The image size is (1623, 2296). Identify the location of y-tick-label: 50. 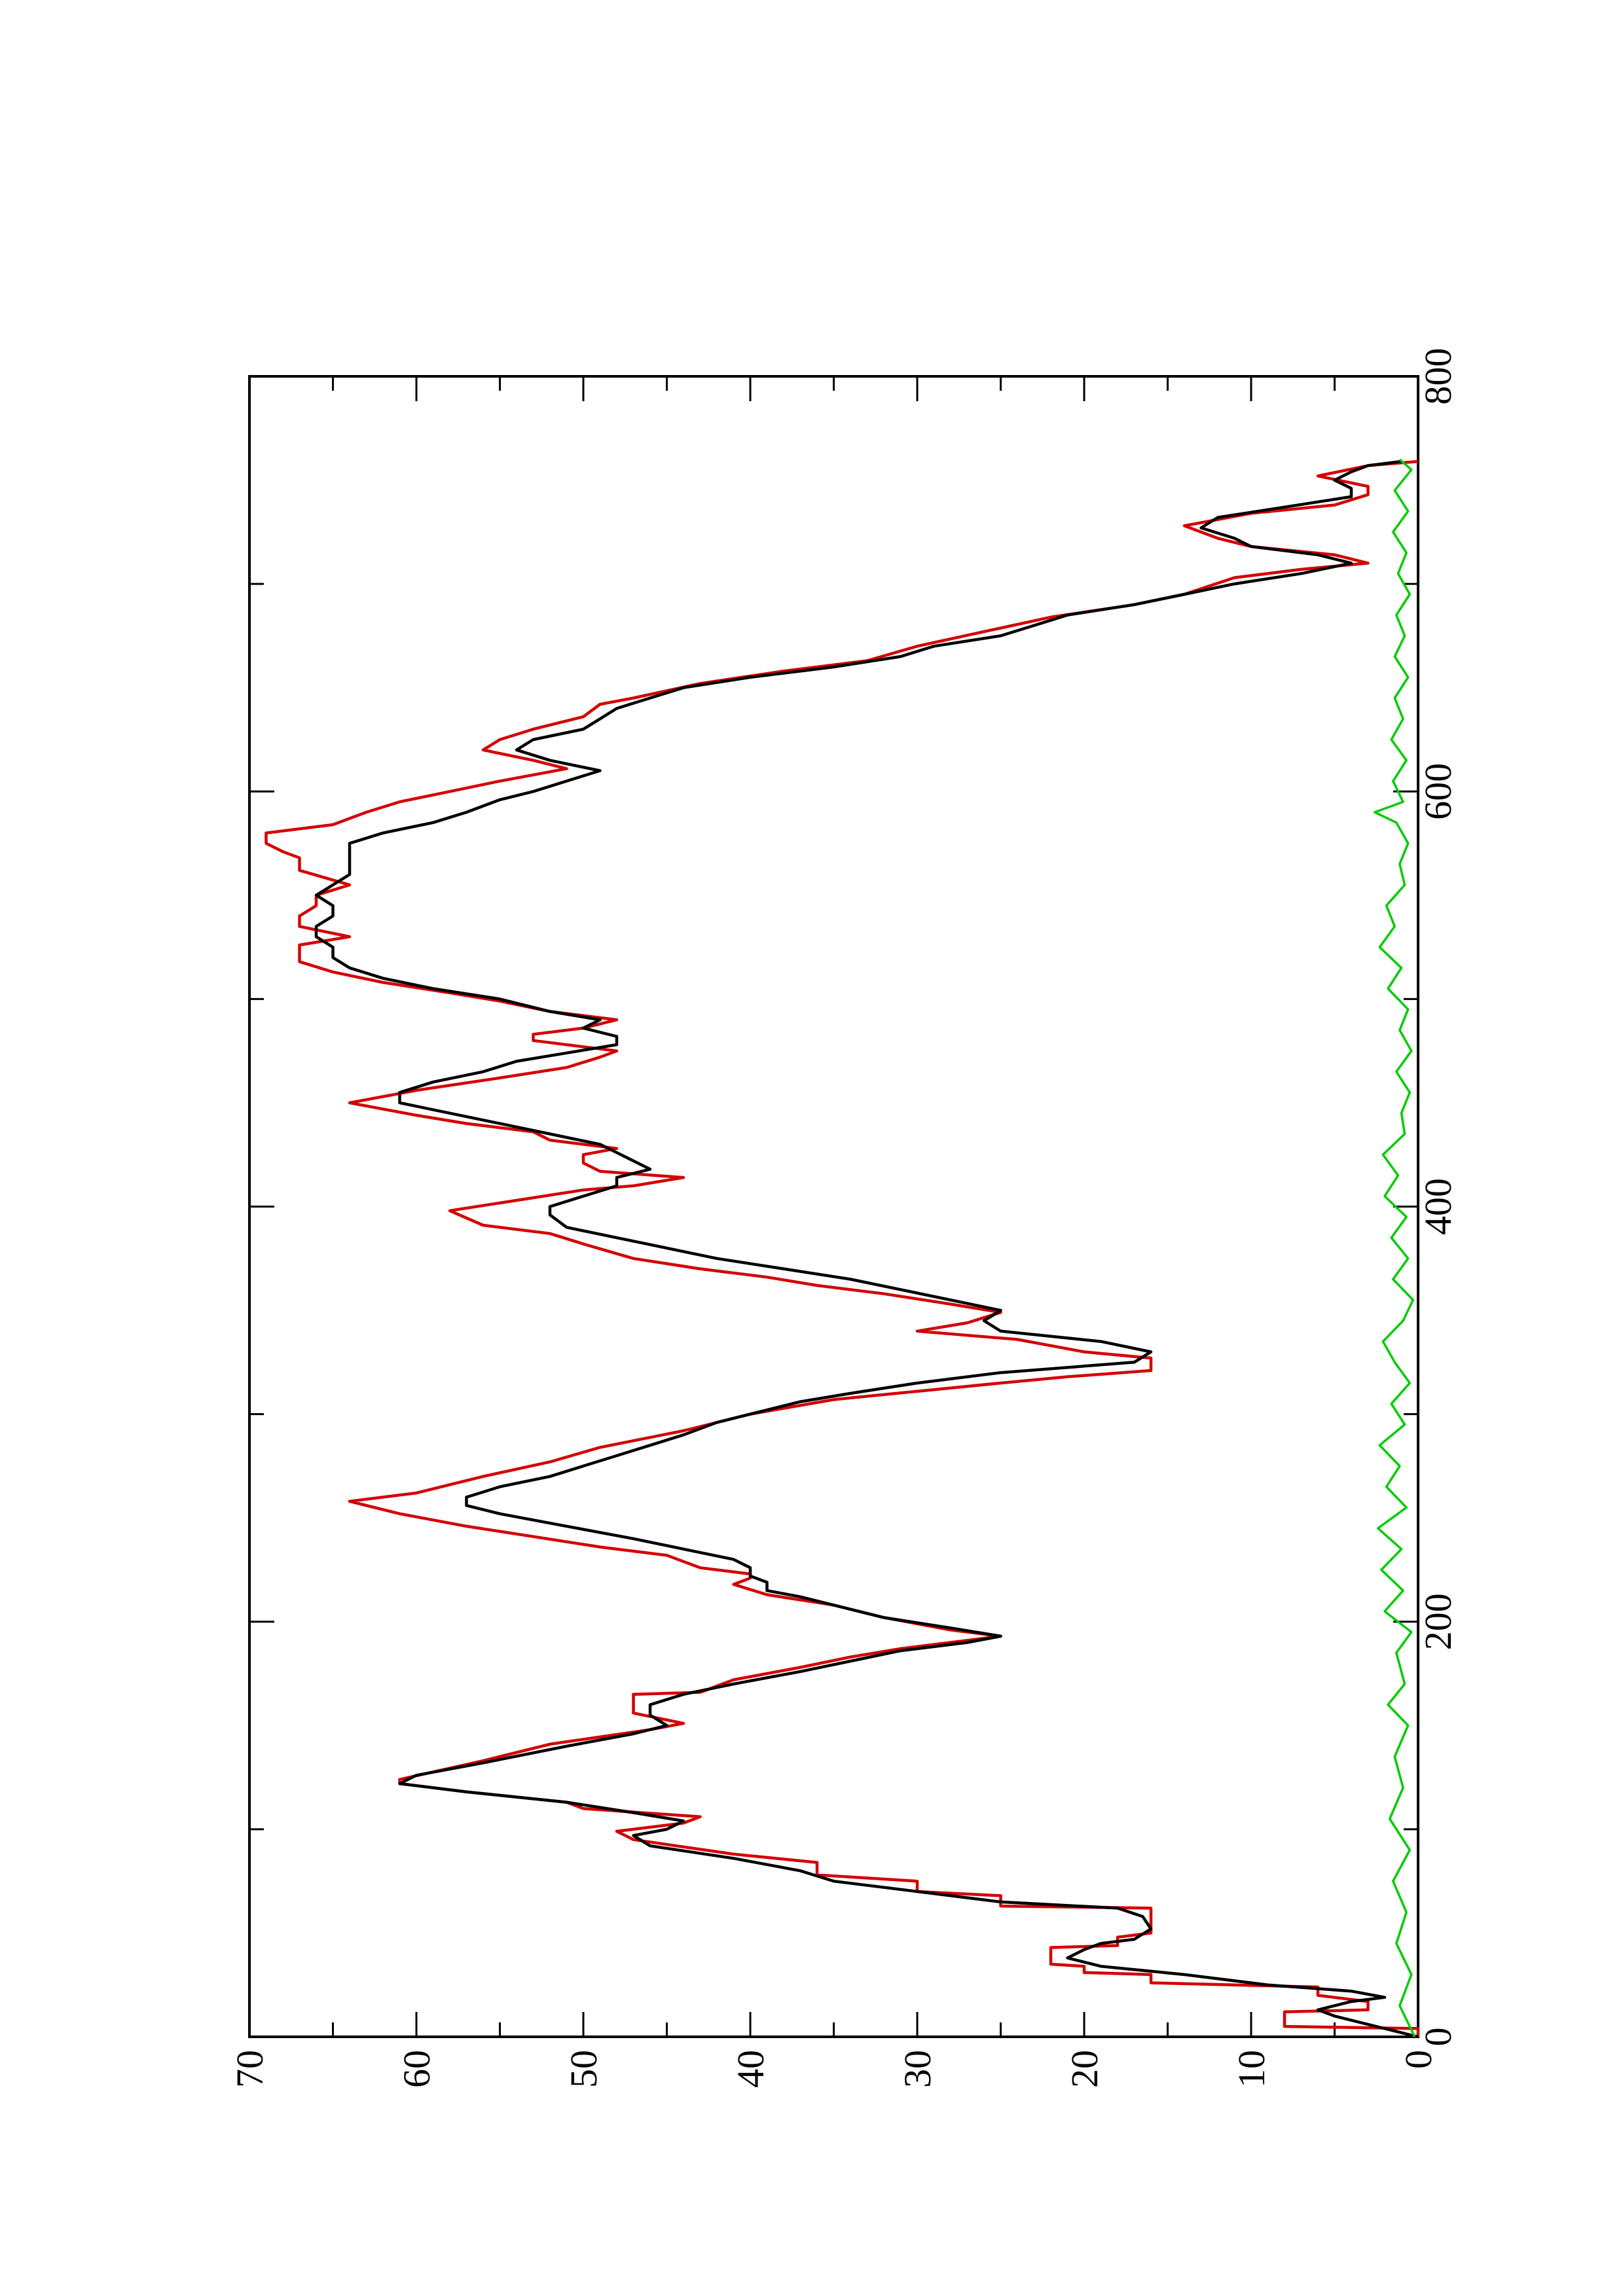
(583, 2069).